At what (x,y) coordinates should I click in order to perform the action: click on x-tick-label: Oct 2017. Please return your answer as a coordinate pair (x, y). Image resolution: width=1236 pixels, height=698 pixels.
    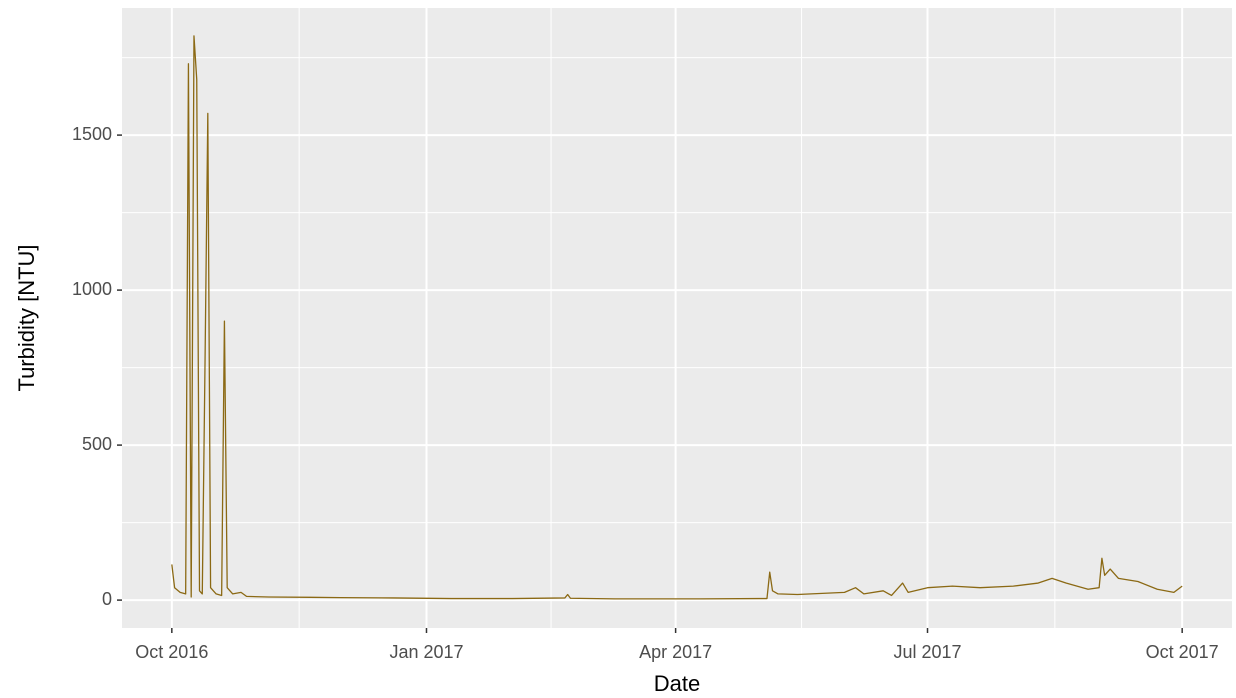
    Looking at the image, I should click on (1182, 652).